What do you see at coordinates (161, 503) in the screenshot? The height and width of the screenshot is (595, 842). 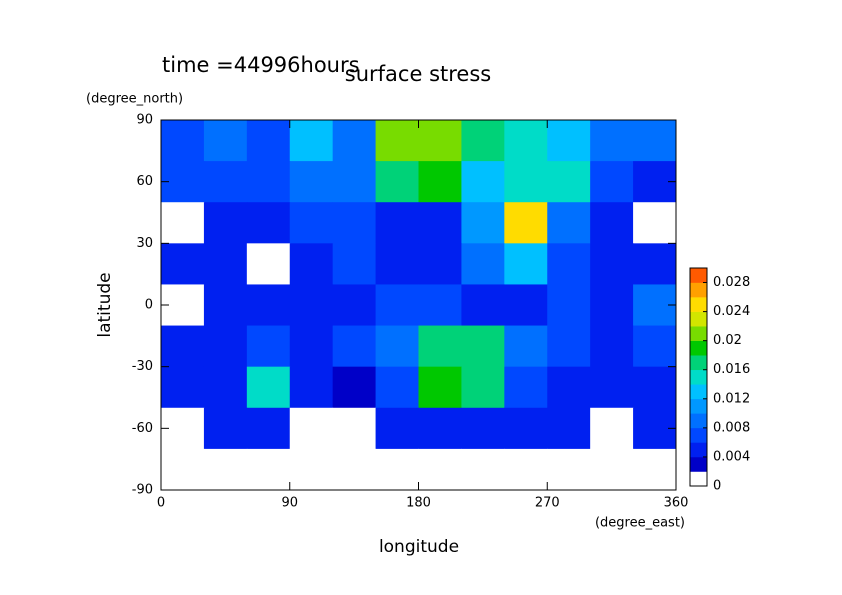 I see `x-tick-label: 0` at bounding box center [161, 503].